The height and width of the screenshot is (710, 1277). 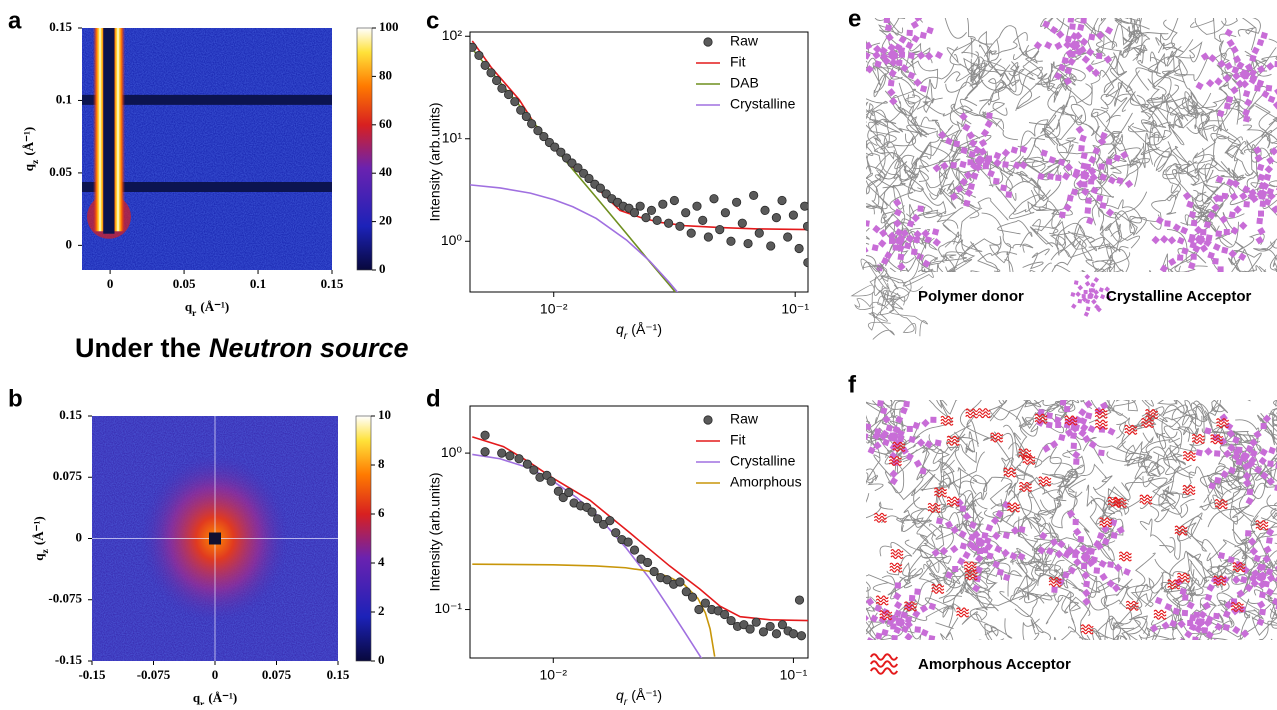 I want to click on plot-area, so click(x=640, y=172).